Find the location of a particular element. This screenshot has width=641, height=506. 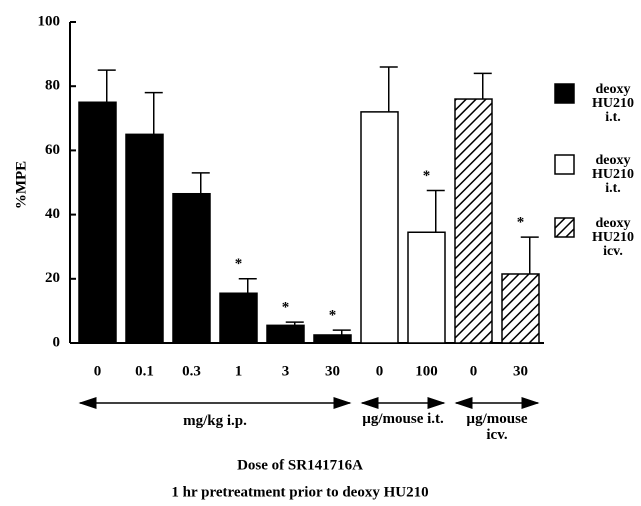

x-tick-label: 3 is located at coordinates (286, 371).